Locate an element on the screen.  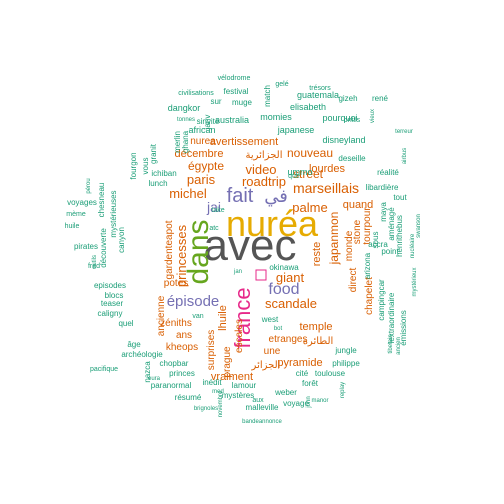
word-blocs: blocs is located at coordinates (114, 295).